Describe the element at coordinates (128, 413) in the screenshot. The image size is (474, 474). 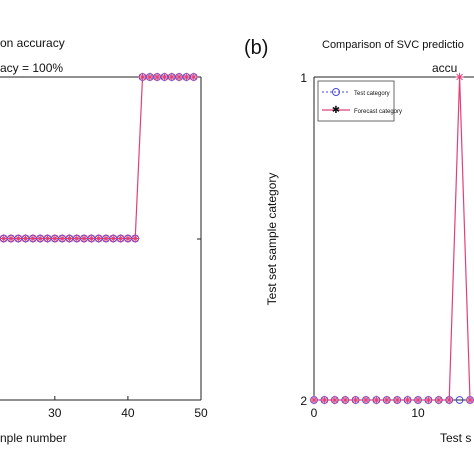
I see `panel-a-xtick-label-1: 40` at that location.